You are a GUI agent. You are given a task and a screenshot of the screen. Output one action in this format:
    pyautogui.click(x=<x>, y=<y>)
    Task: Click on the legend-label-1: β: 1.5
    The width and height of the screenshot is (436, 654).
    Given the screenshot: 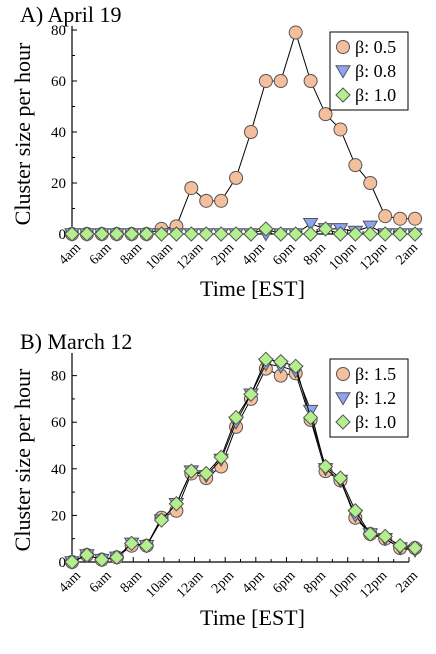 What is the action you would take?
    pyautogui.click(x=375, y=374)
    